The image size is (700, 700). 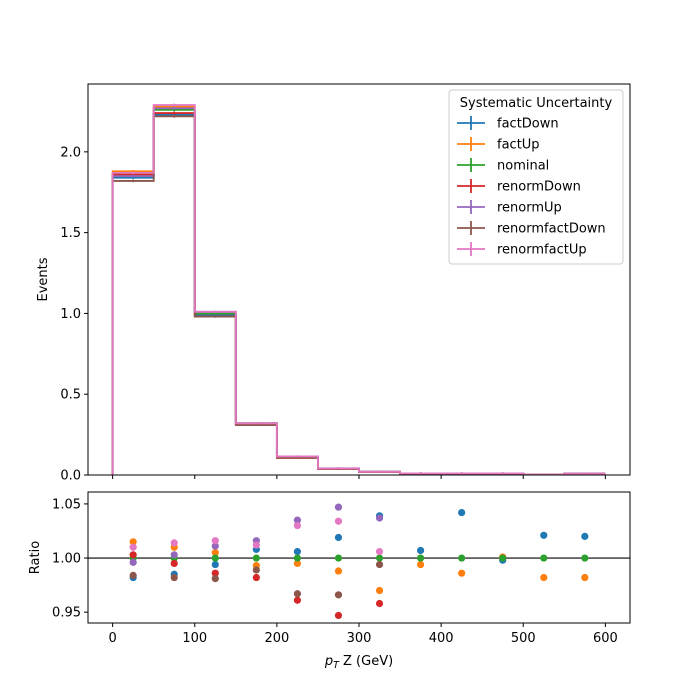 What do you see at coordinates (536, 103) in the screenshot?
I see `legend-title: Systematic Uncertainty` at bounding box center [536, 103].